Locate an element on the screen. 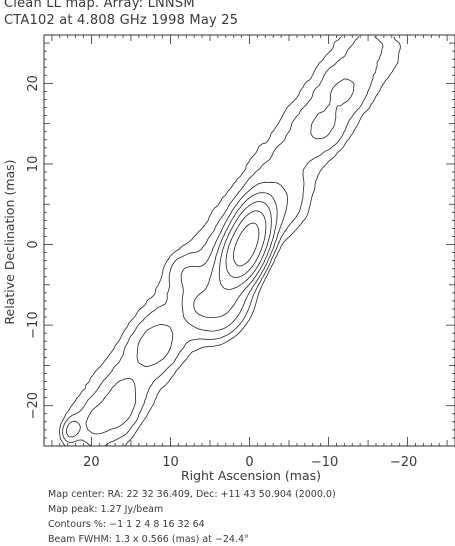 This screenshot has height=546, width=455. x-tick-label: 20 is located at coordinates (91, 462).